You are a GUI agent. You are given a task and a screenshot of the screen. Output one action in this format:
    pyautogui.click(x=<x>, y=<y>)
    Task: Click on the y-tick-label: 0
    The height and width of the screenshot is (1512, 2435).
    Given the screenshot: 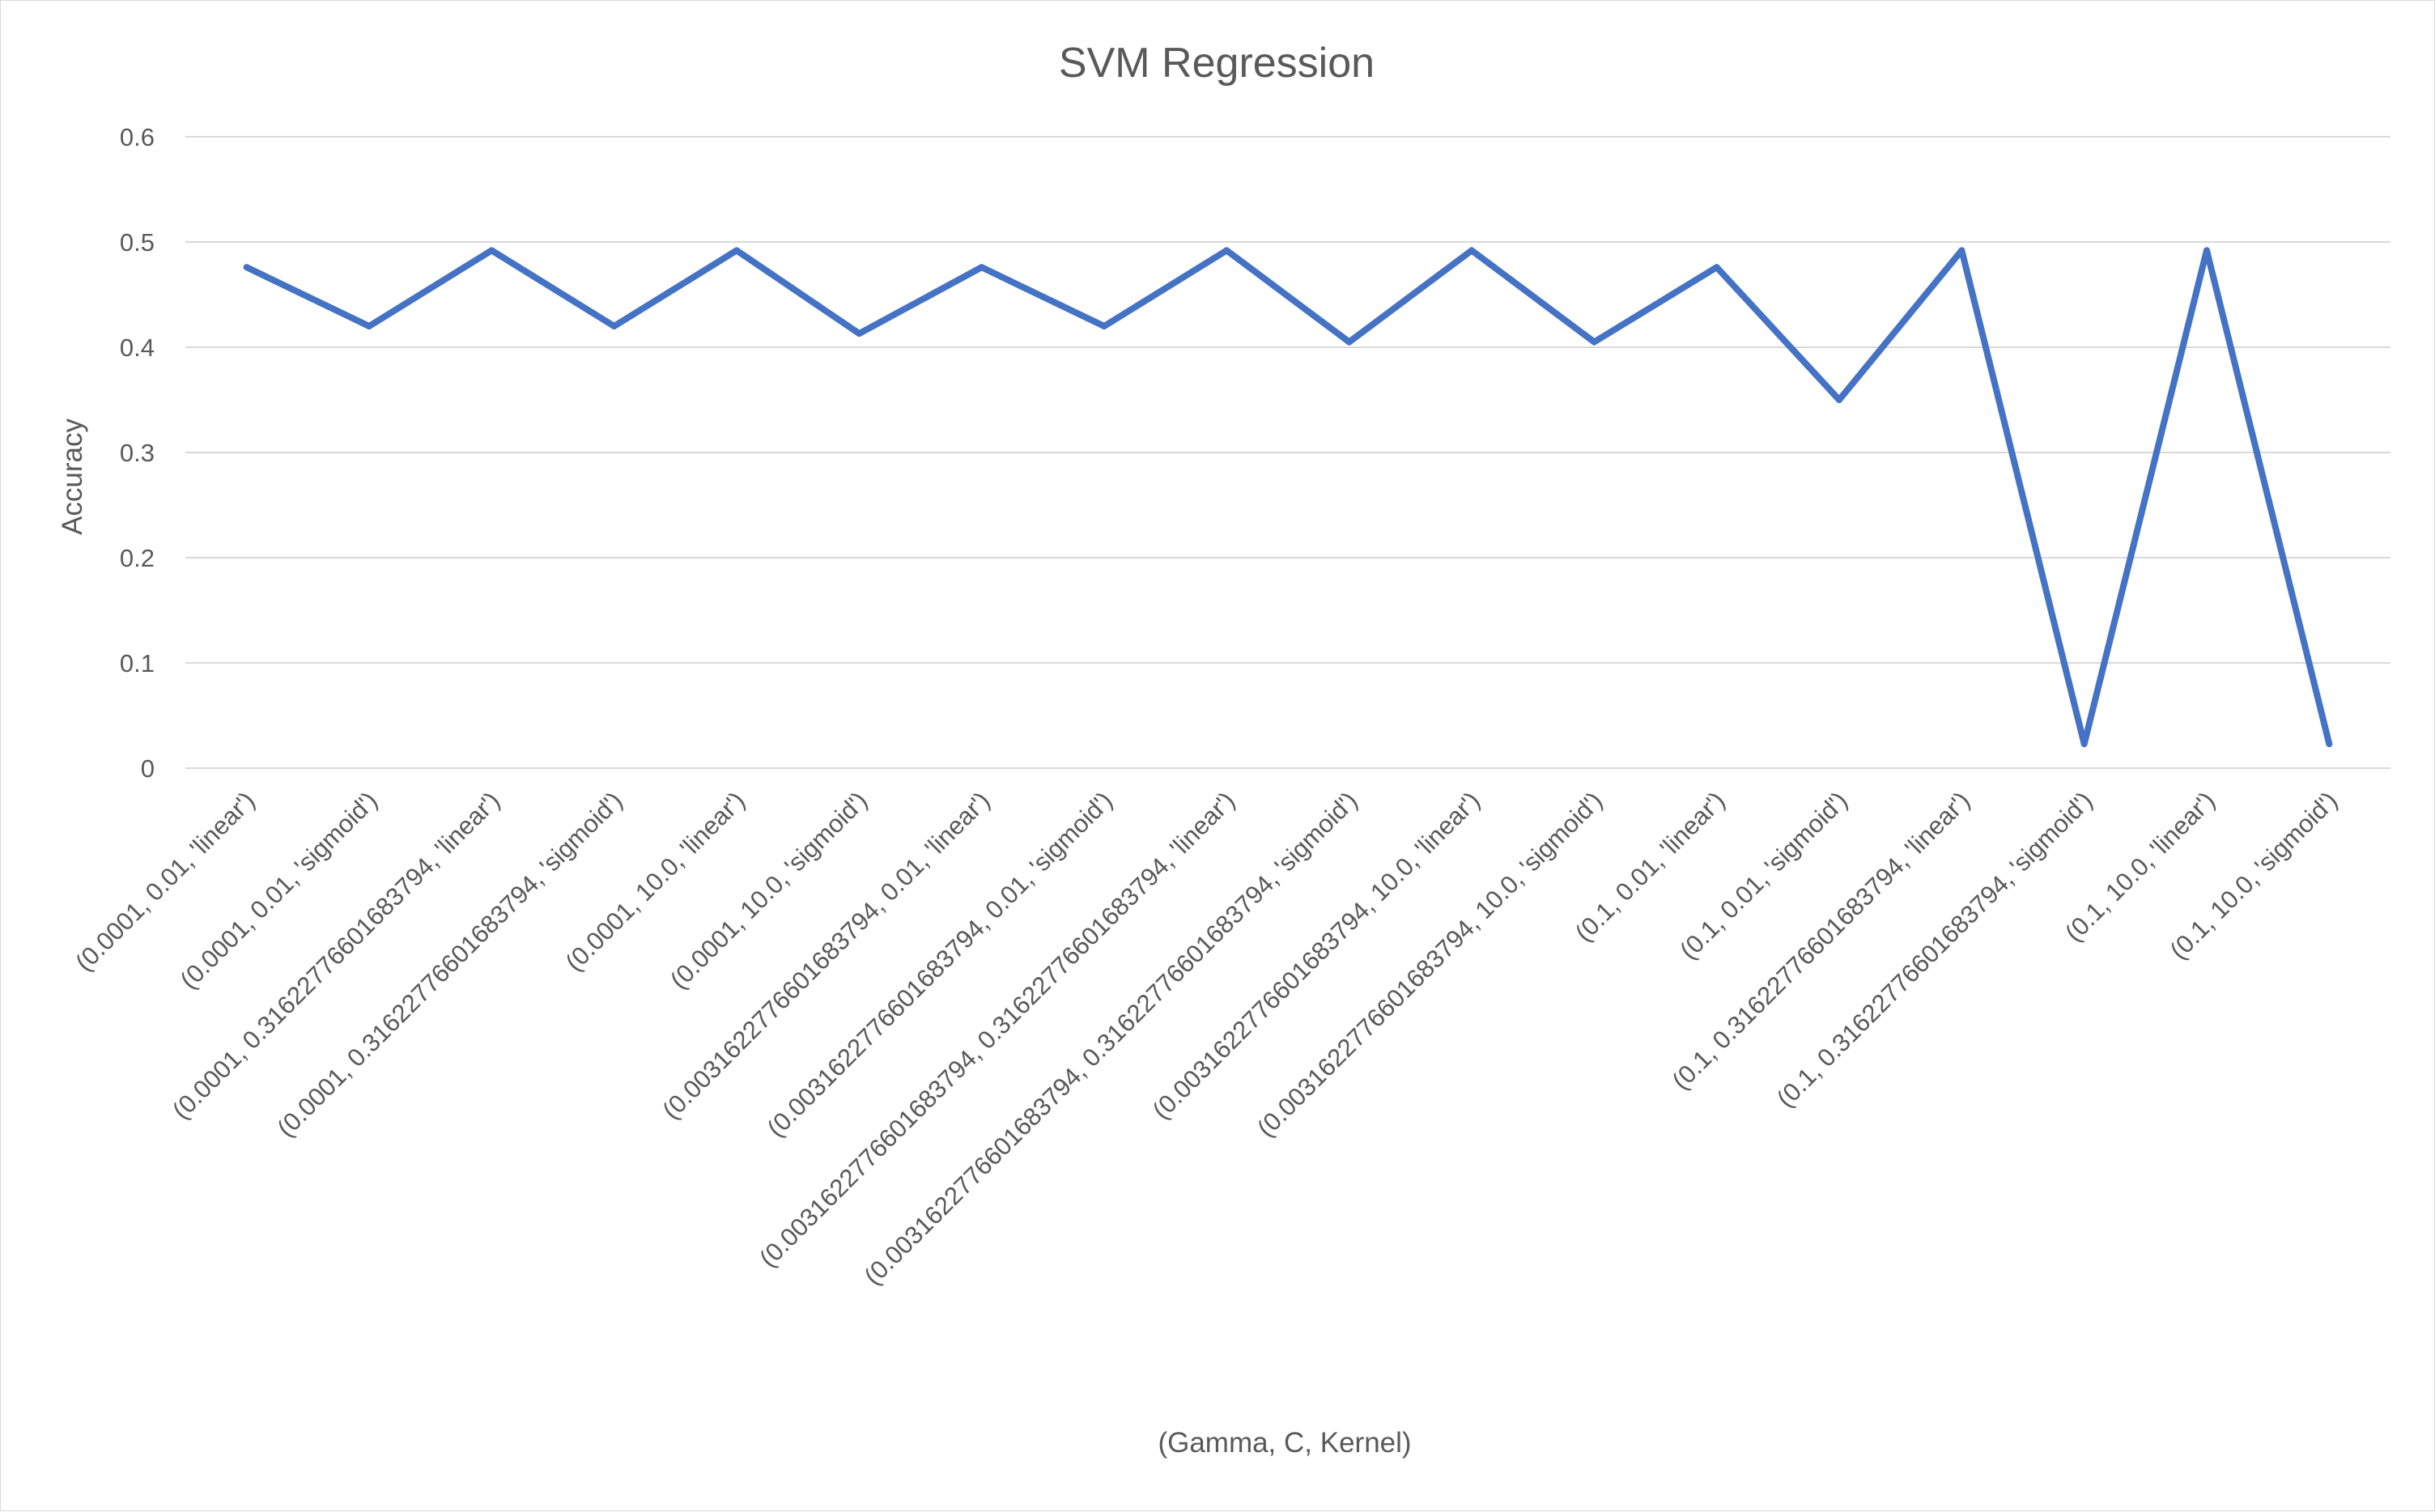 What is the action you would take?
    pyautogui.click(x=148, y=768)
    